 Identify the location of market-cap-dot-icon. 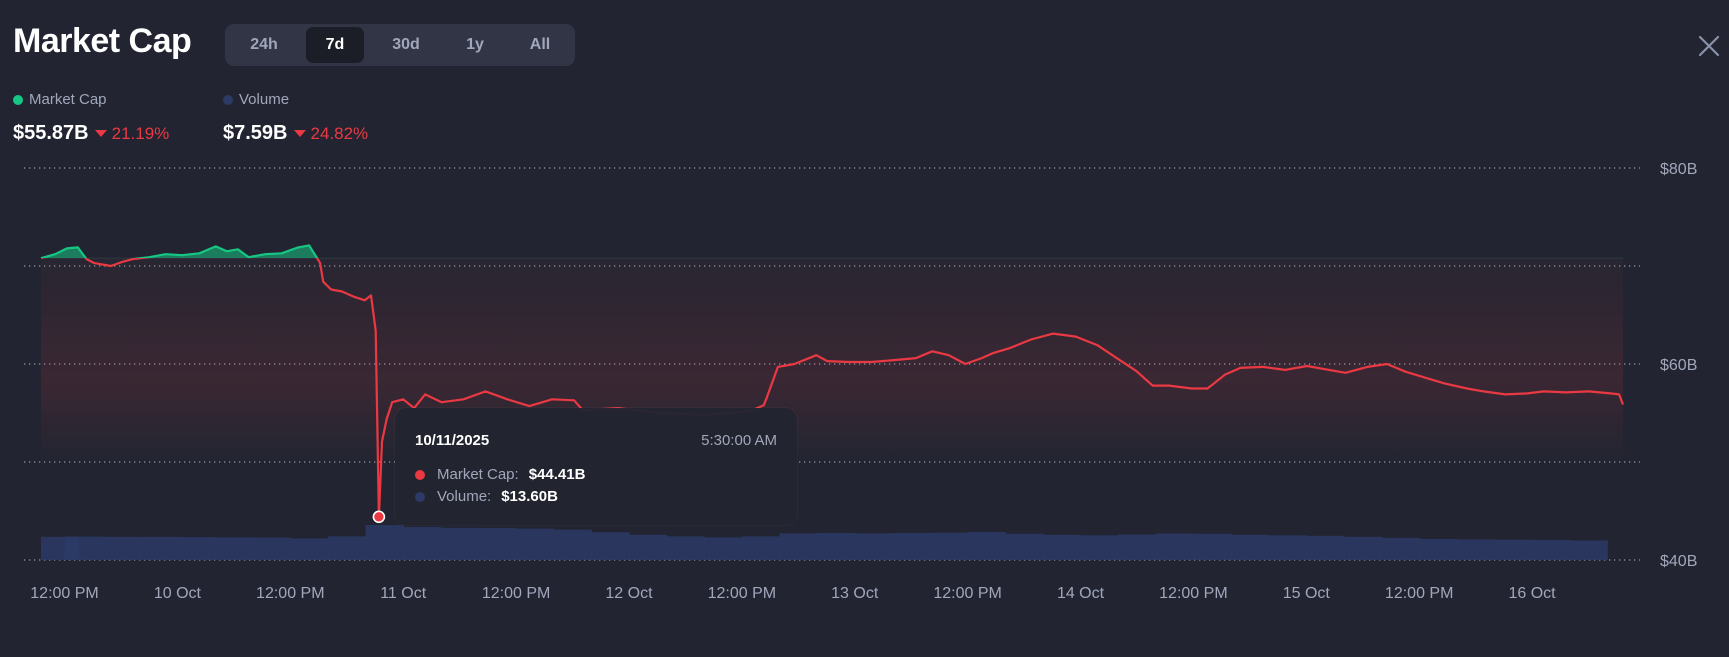
(420, 474).